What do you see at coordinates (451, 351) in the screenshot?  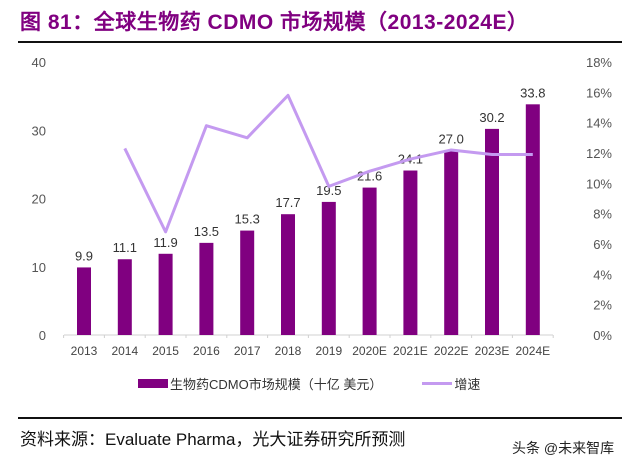 I see `x-tick-label: 2022E` at bounding box center [451, 351].